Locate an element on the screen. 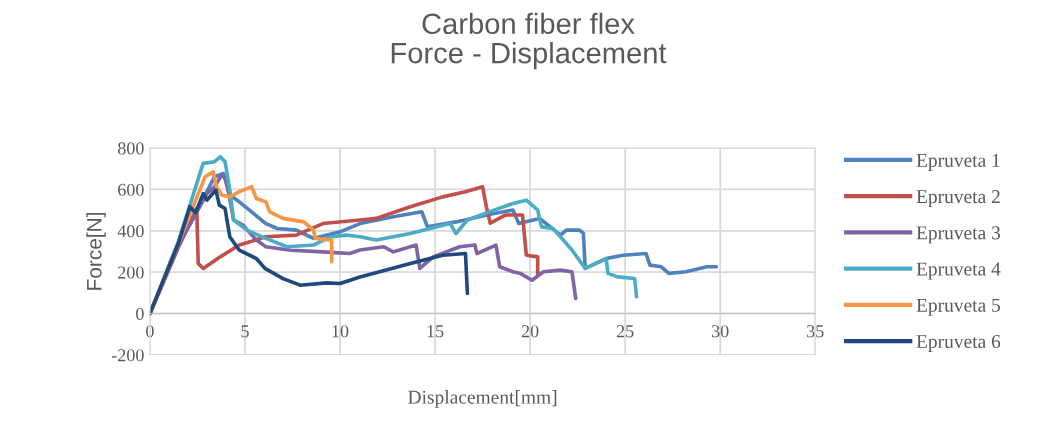  y-tick-label: 200 is located at coordinates (131, 272).